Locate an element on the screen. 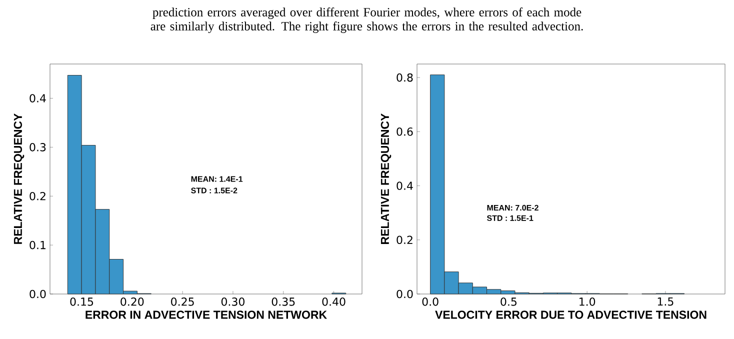 The height and width of the screenshot is (339, 734). y-tick-label: 0.3 is located at coordinates (38, 147).